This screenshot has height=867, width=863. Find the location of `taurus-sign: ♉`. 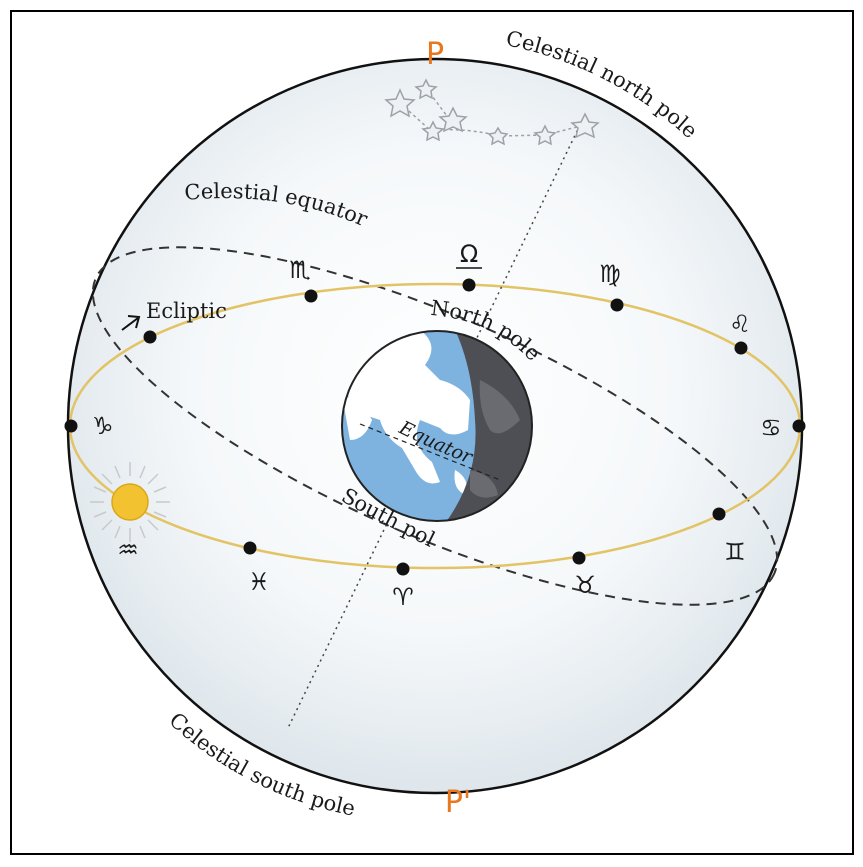

taurus-sign: ♉ is located at coordinates (585, 585).